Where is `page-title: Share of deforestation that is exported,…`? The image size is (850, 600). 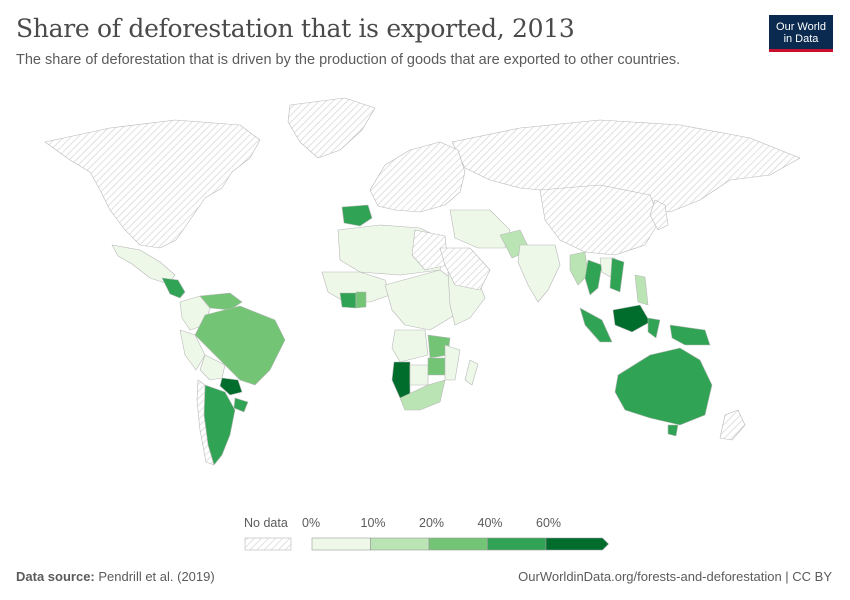
page-title: Share of deforestation that is exported,… is located at coordinates (295, 28).